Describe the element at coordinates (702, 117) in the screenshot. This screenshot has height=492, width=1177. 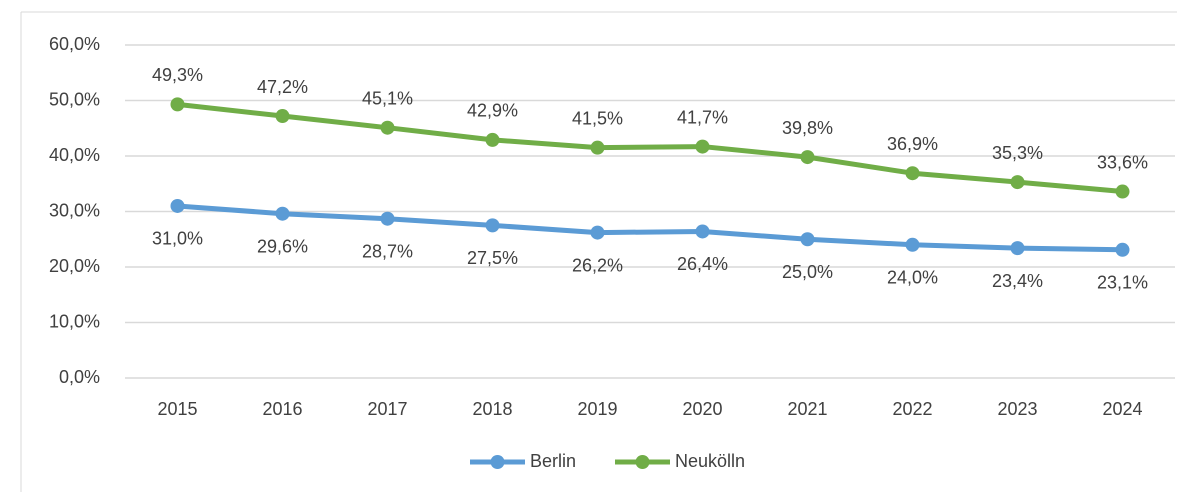
I see `data-label: 41,7%` at that location.